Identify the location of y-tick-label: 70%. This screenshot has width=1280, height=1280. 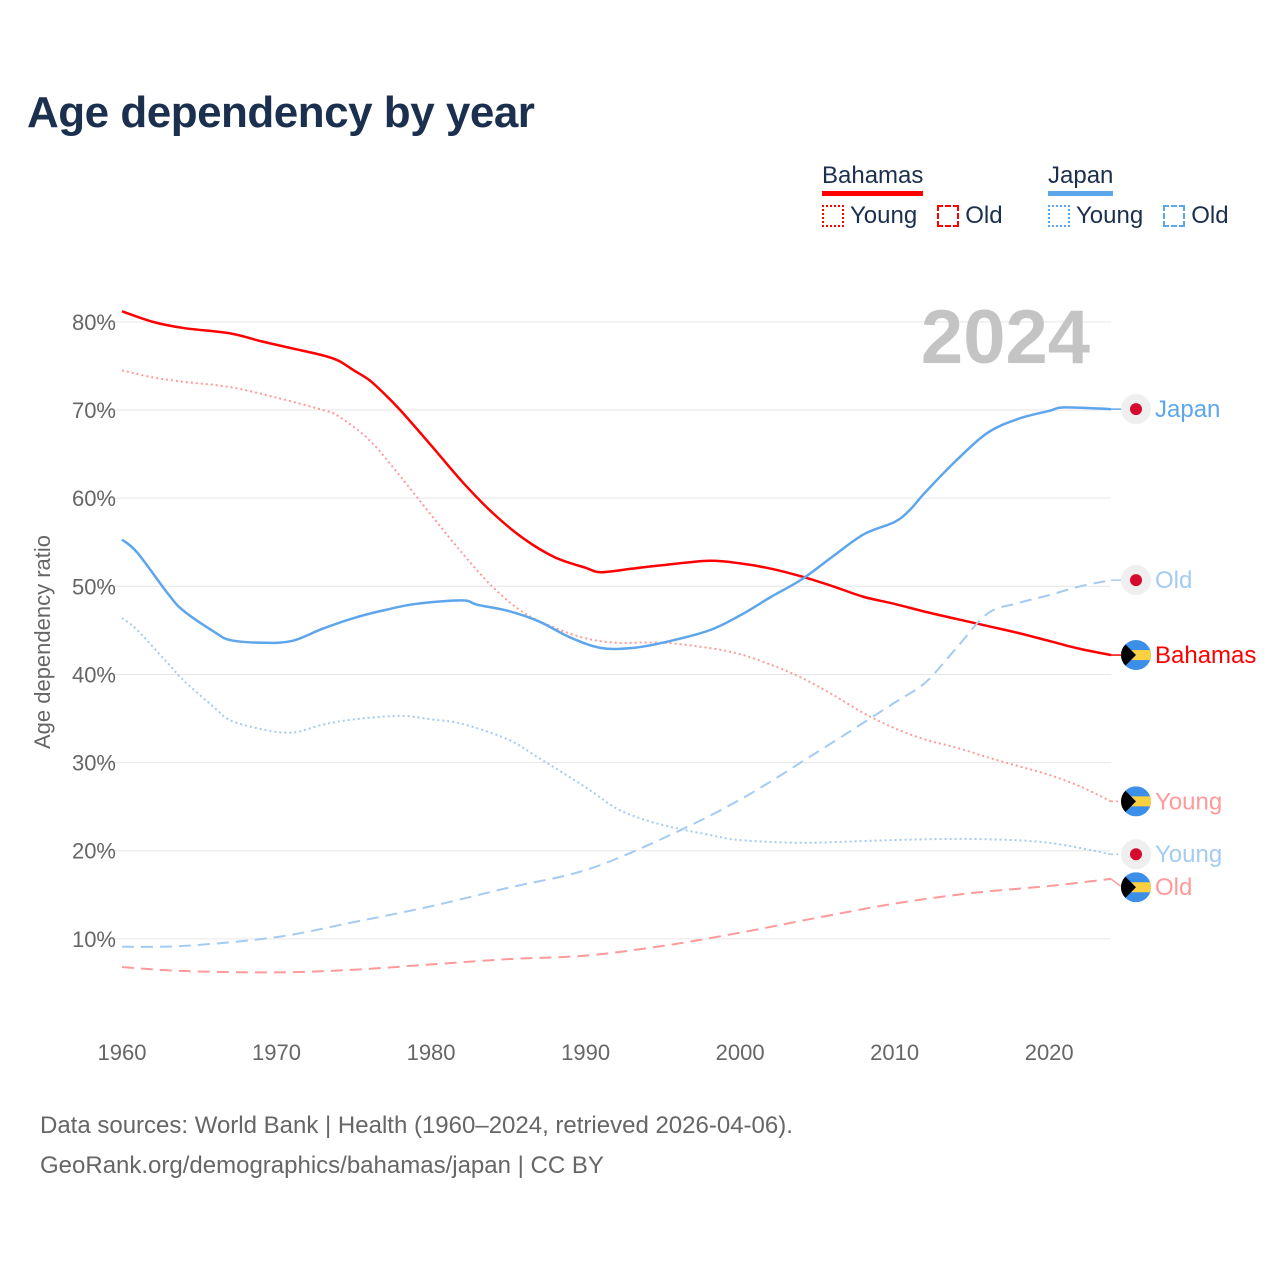
(94, 410).